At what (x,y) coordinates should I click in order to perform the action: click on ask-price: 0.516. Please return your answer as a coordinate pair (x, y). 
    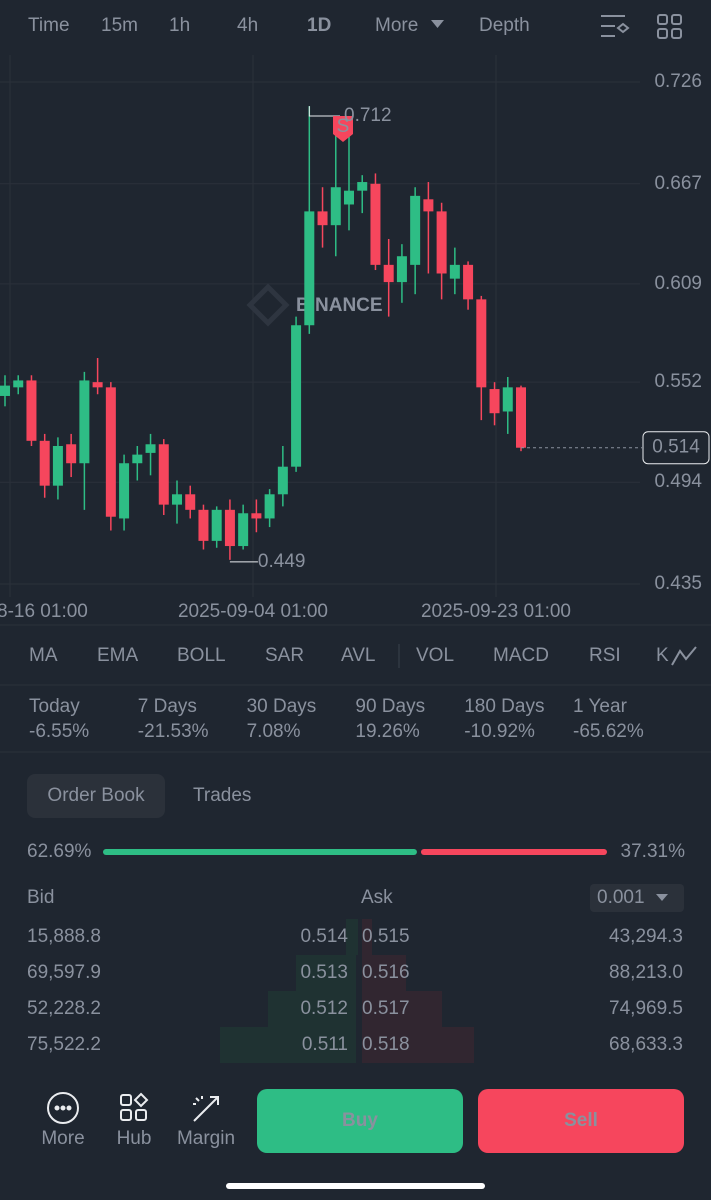
    Looking at the image, I should click on (386, 972).